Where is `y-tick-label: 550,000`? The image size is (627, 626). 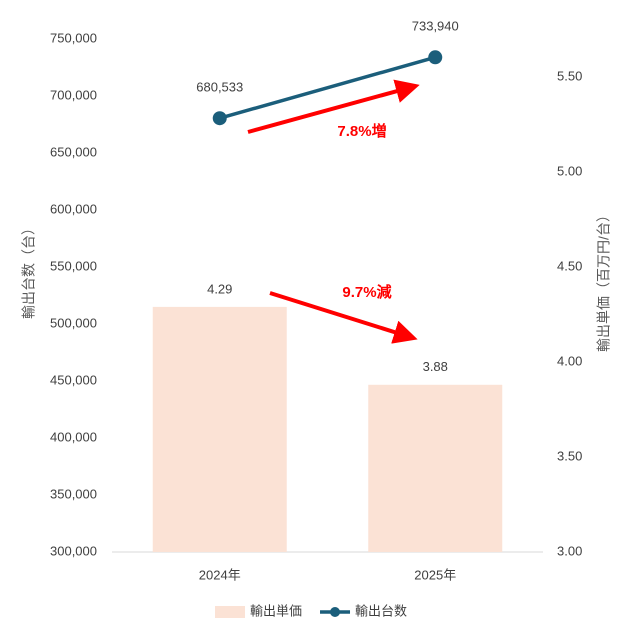 y-tick-label: 550,000 is located at coordinates (73, 265).